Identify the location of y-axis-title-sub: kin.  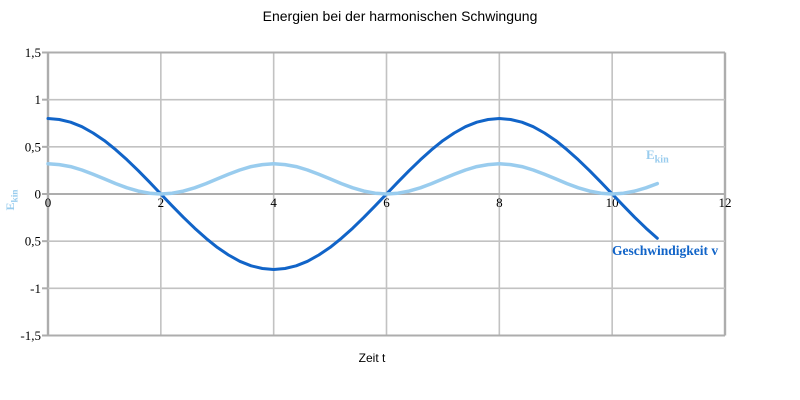
(15, 196).